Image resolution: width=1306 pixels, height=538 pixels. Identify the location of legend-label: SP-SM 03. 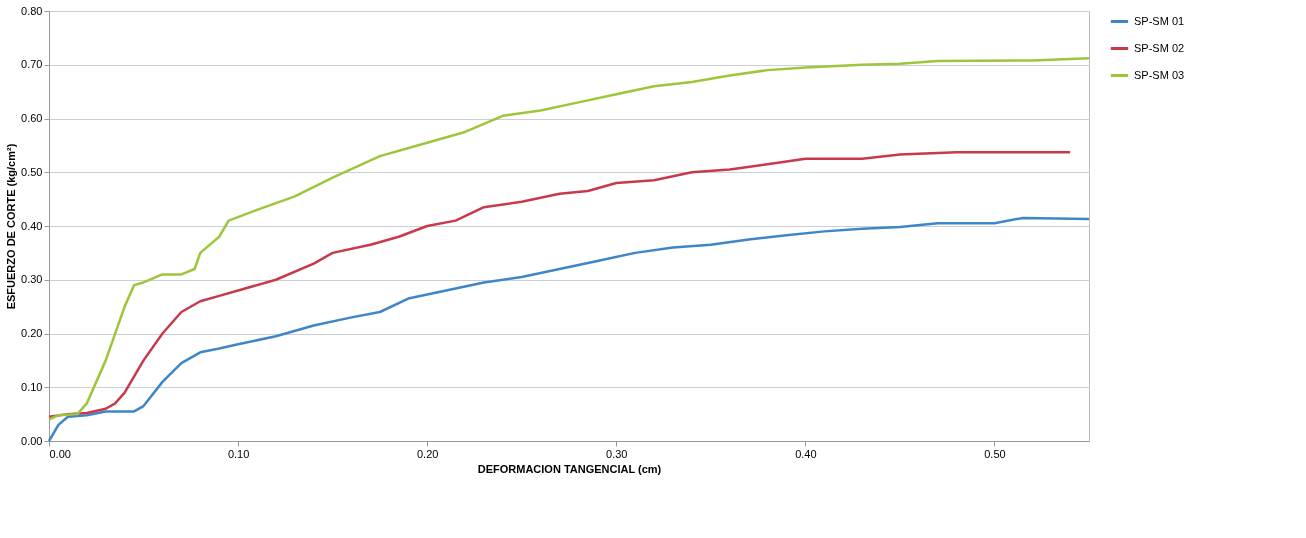
(1159, 74).